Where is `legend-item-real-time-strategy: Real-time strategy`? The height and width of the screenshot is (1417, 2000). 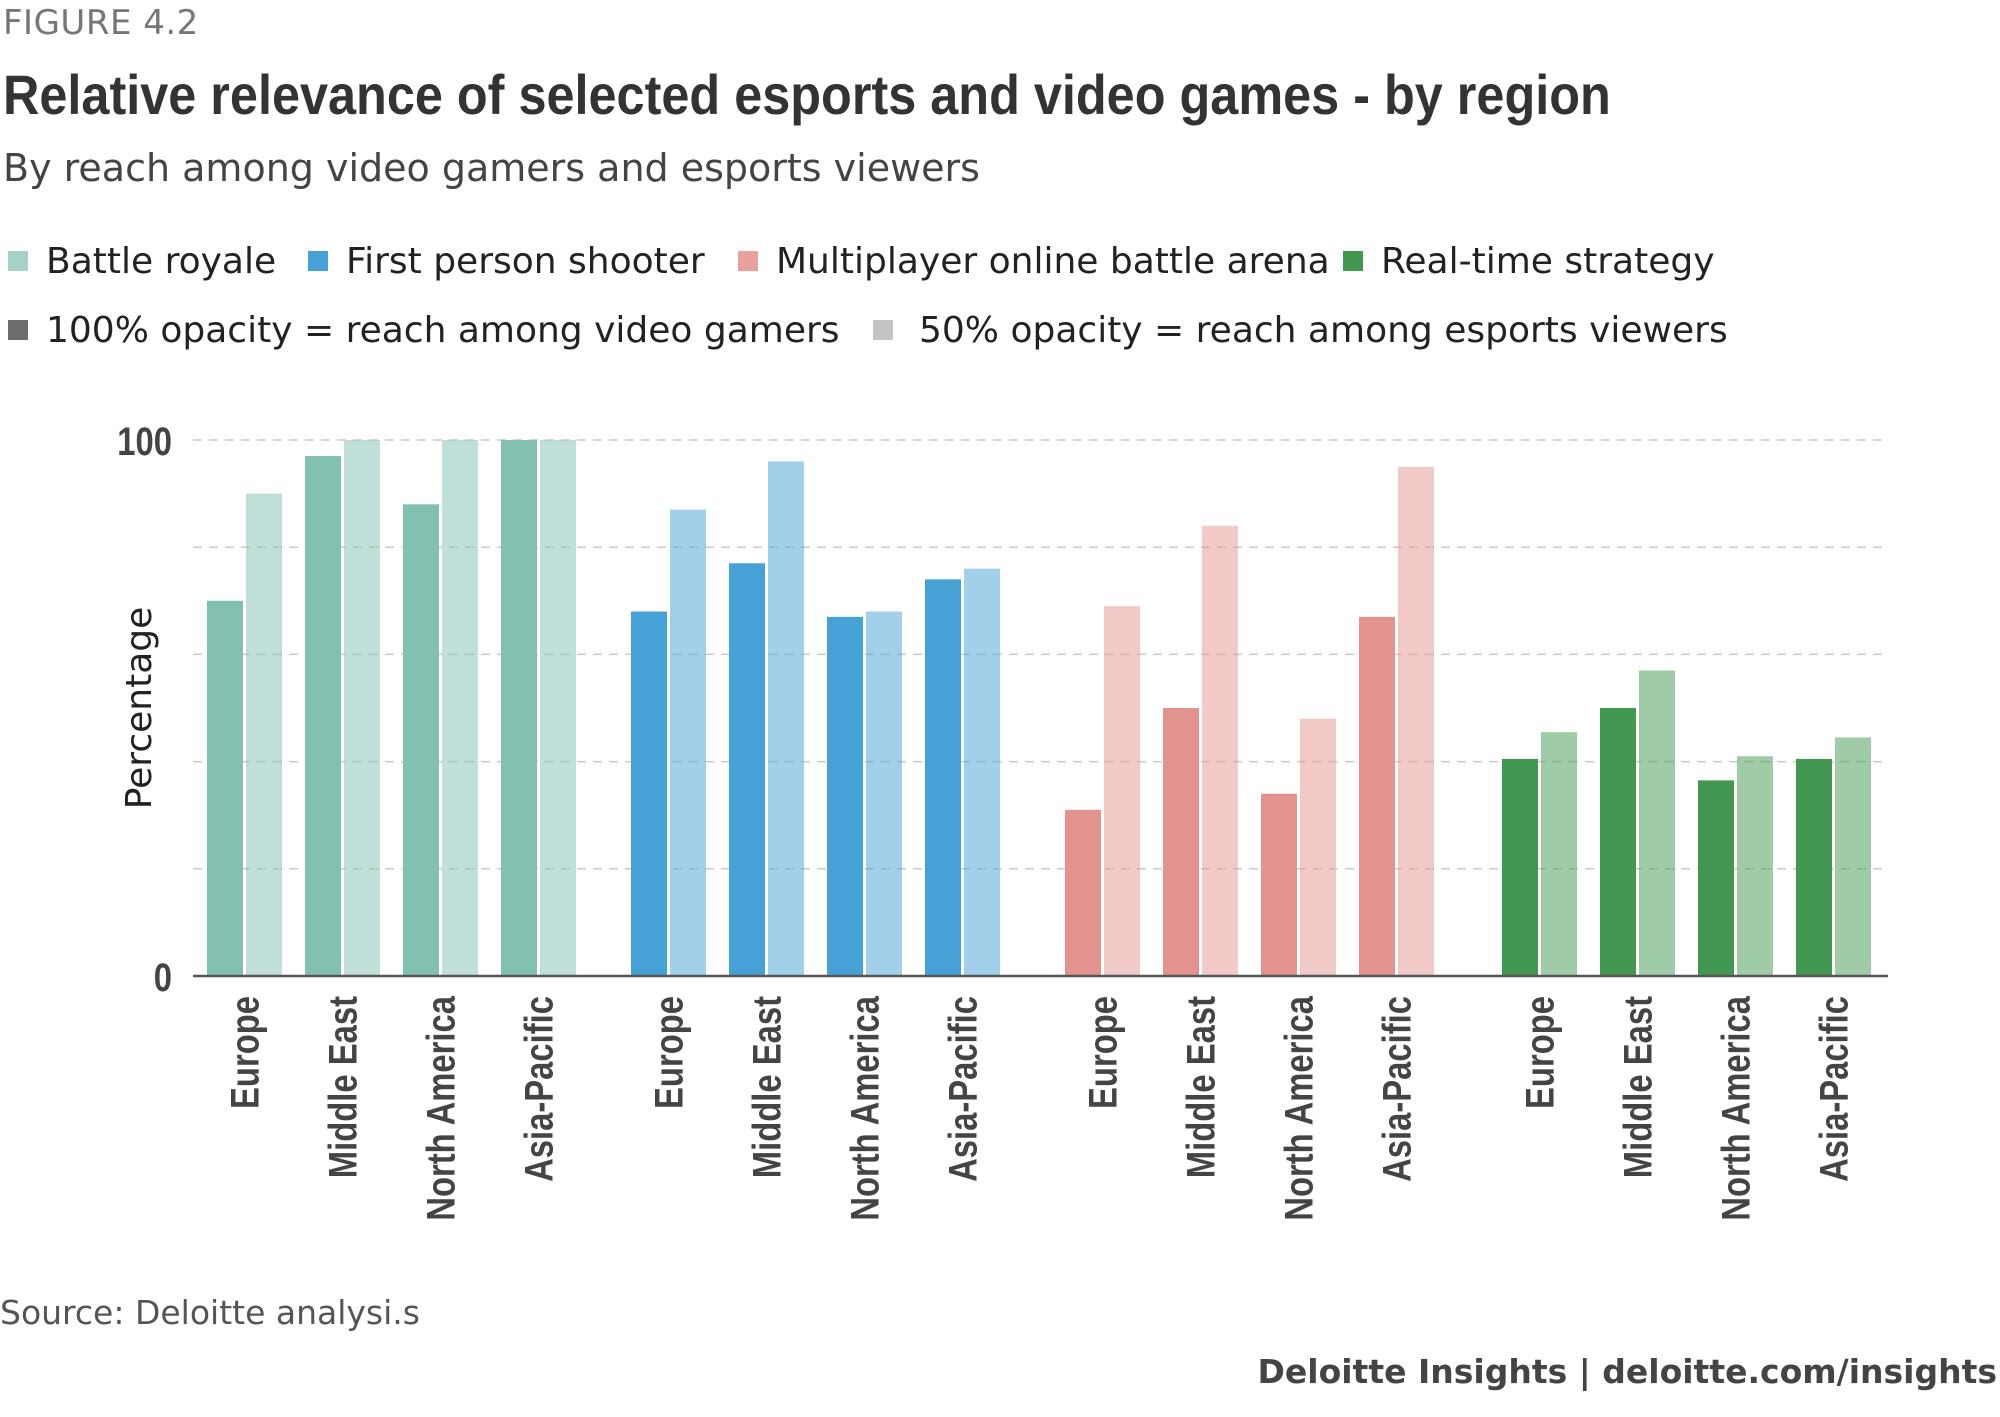 legend-item-real-time-strategy: Real-time strategy is located at coordinates (1529, 261).